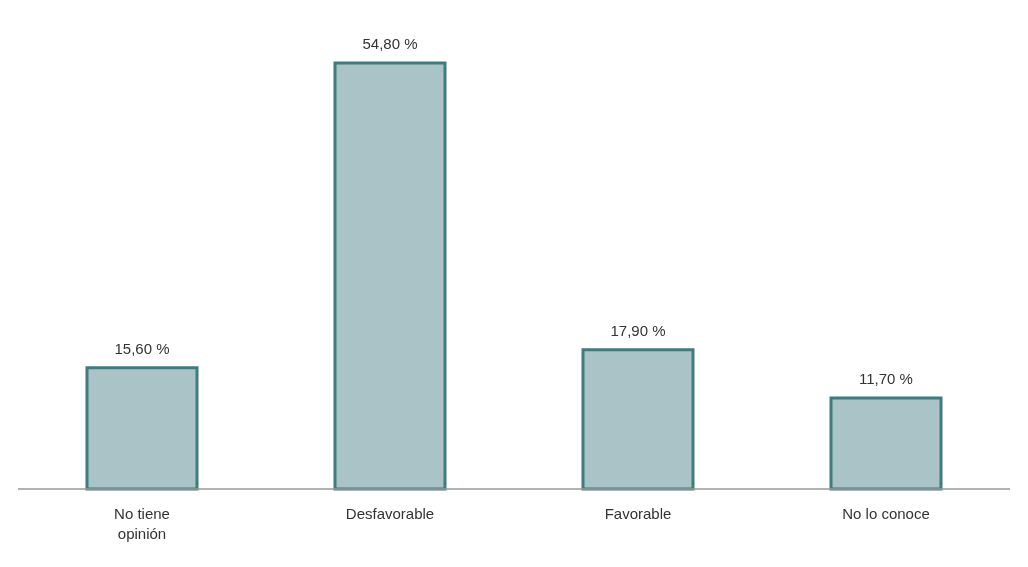 The height and width of the screenshot is (567, 1028). Describe the element at coordinates (886, 379) in the screenshot. I see `data-label: 11,70 %` at that location.